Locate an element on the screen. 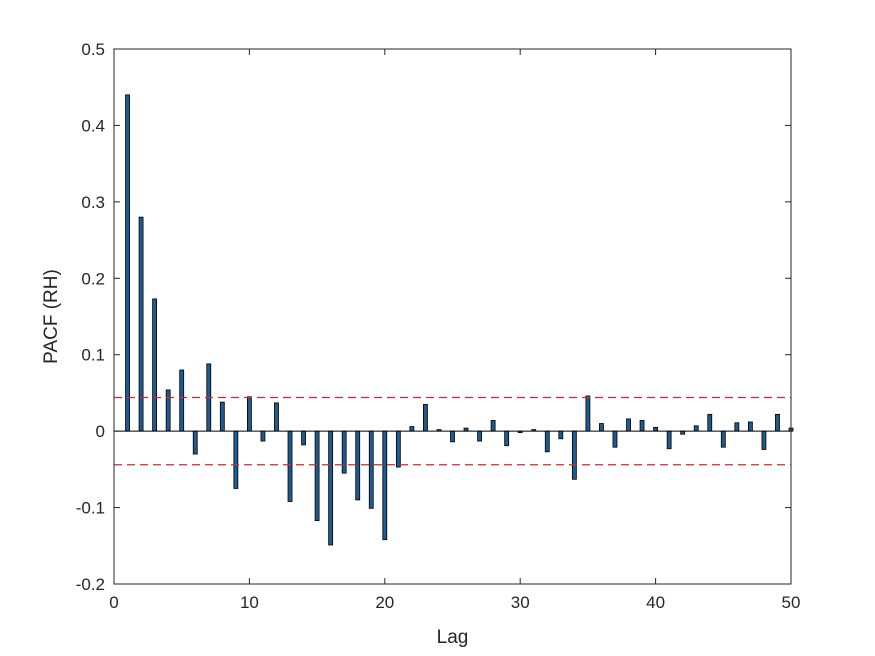 The width and height of the screenshot is (875, 656). x-tick-label: 10 is located at coordinates (249, 602).